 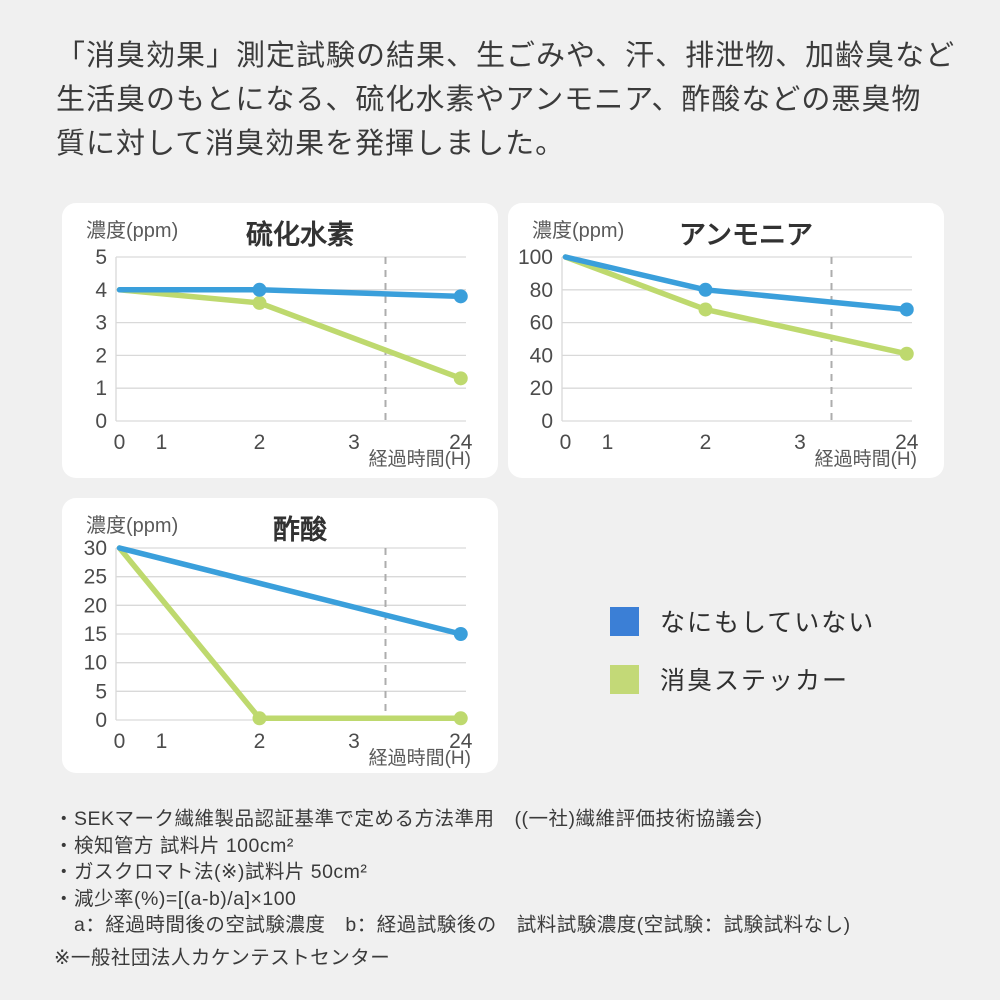 I want to click on y-tick-label: 10, so click(x=95, y=663).